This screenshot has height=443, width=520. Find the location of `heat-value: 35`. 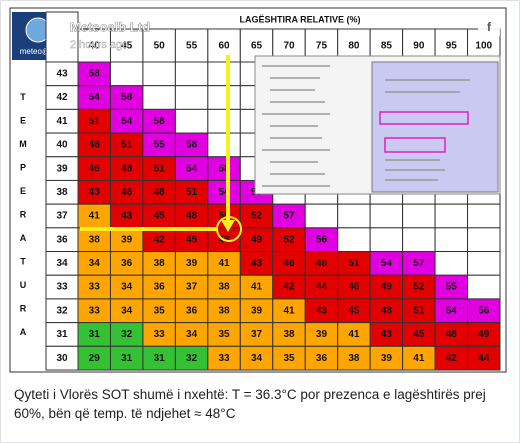

heat-value: 35 is located at coordinates (160, 310).